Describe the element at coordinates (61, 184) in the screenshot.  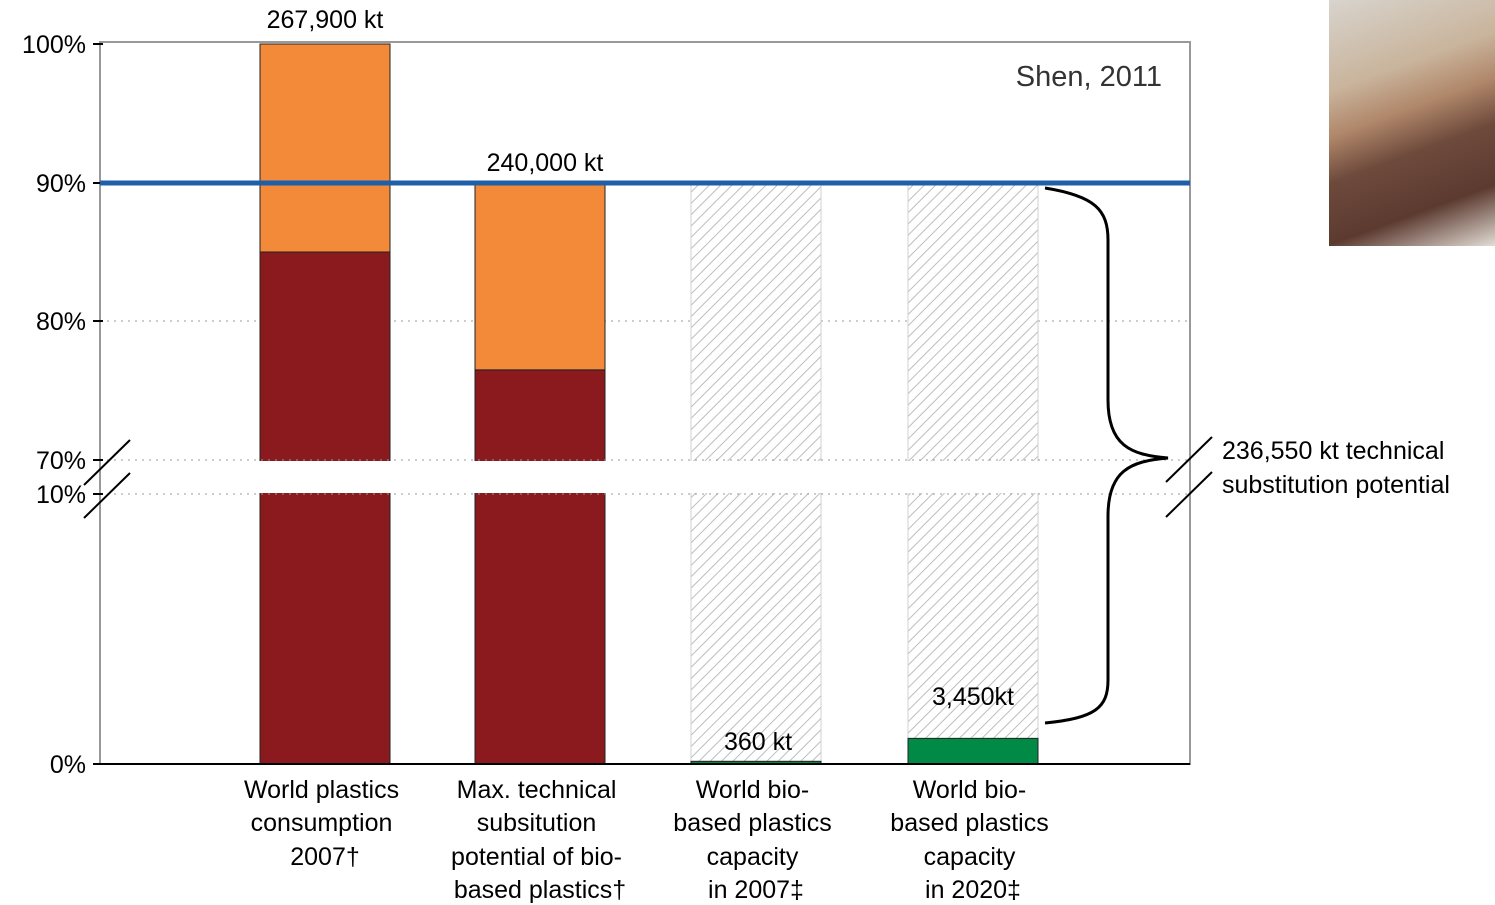
I see `y-tick-label: 90%` at that location.